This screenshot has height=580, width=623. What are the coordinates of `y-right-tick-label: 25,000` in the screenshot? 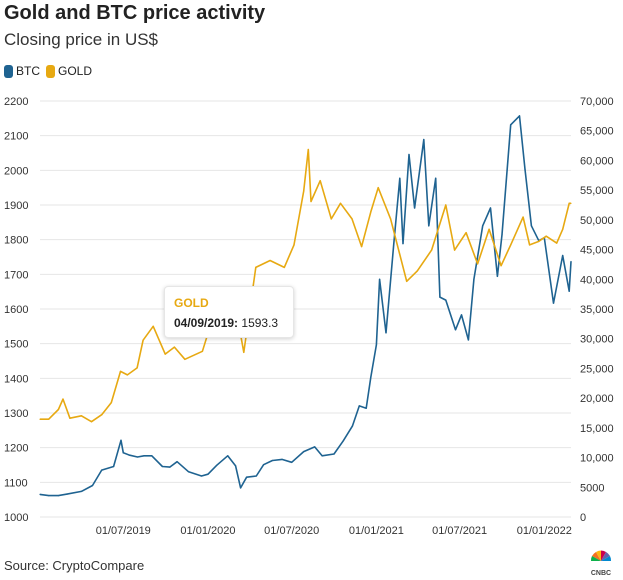 It's located at (597, 369).